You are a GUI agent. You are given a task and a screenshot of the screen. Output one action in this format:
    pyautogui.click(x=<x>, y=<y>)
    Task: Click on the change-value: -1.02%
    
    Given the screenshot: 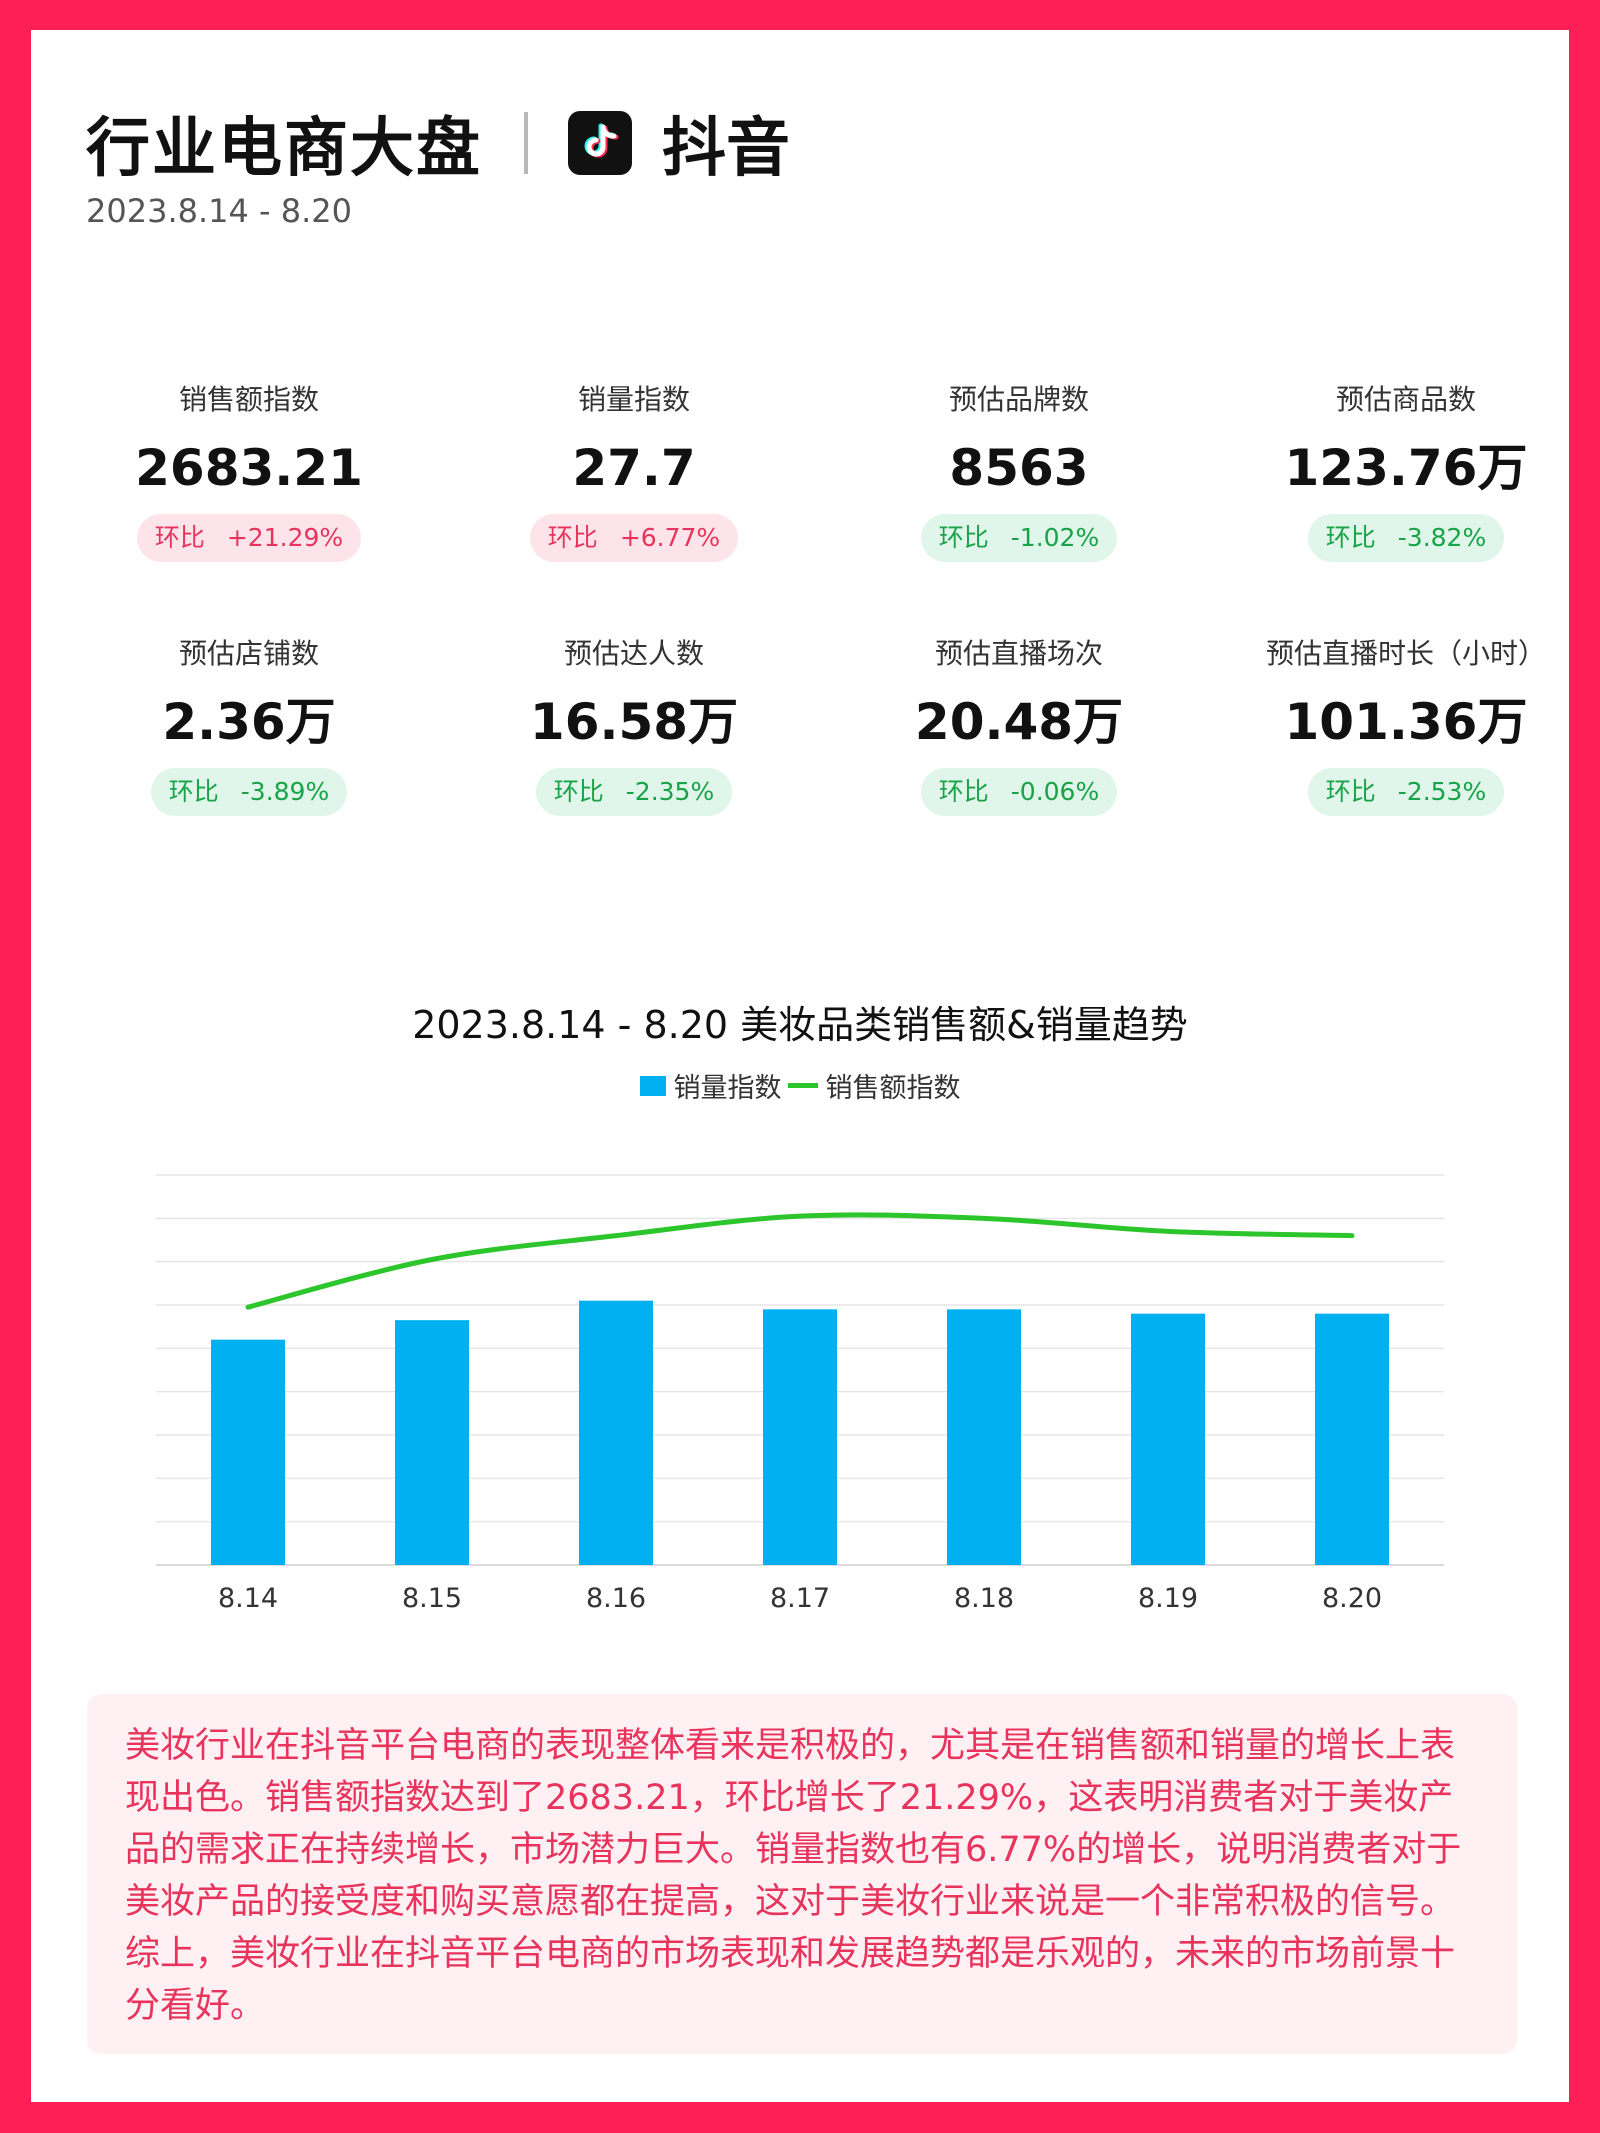 What is the action you would take?
    pyautogui.click(x=1055, y=537)
    